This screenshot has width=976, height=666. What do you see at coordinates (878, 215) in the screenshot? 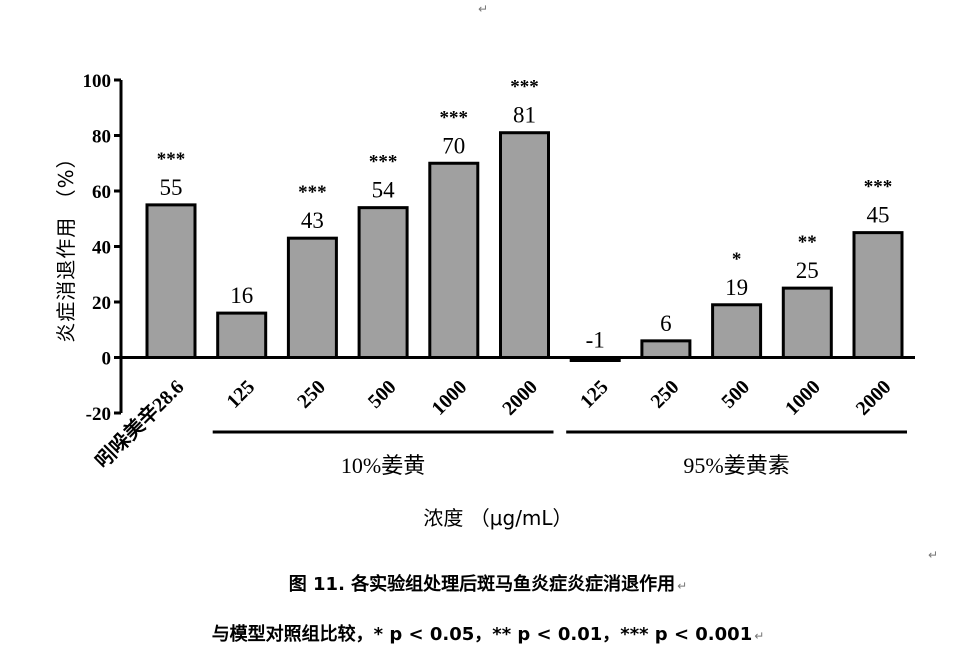
I see `bar-value-label: 45` at bounding box center [878, 215].